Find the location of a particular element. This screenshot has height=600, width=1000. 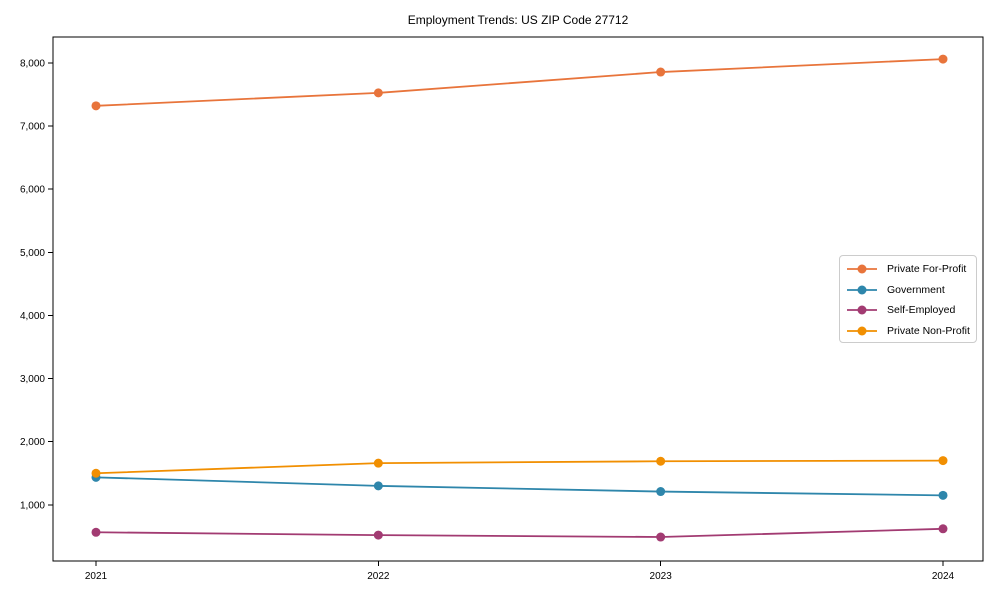

legend-item: Private For-Profit is located at coordinates (910, 269).